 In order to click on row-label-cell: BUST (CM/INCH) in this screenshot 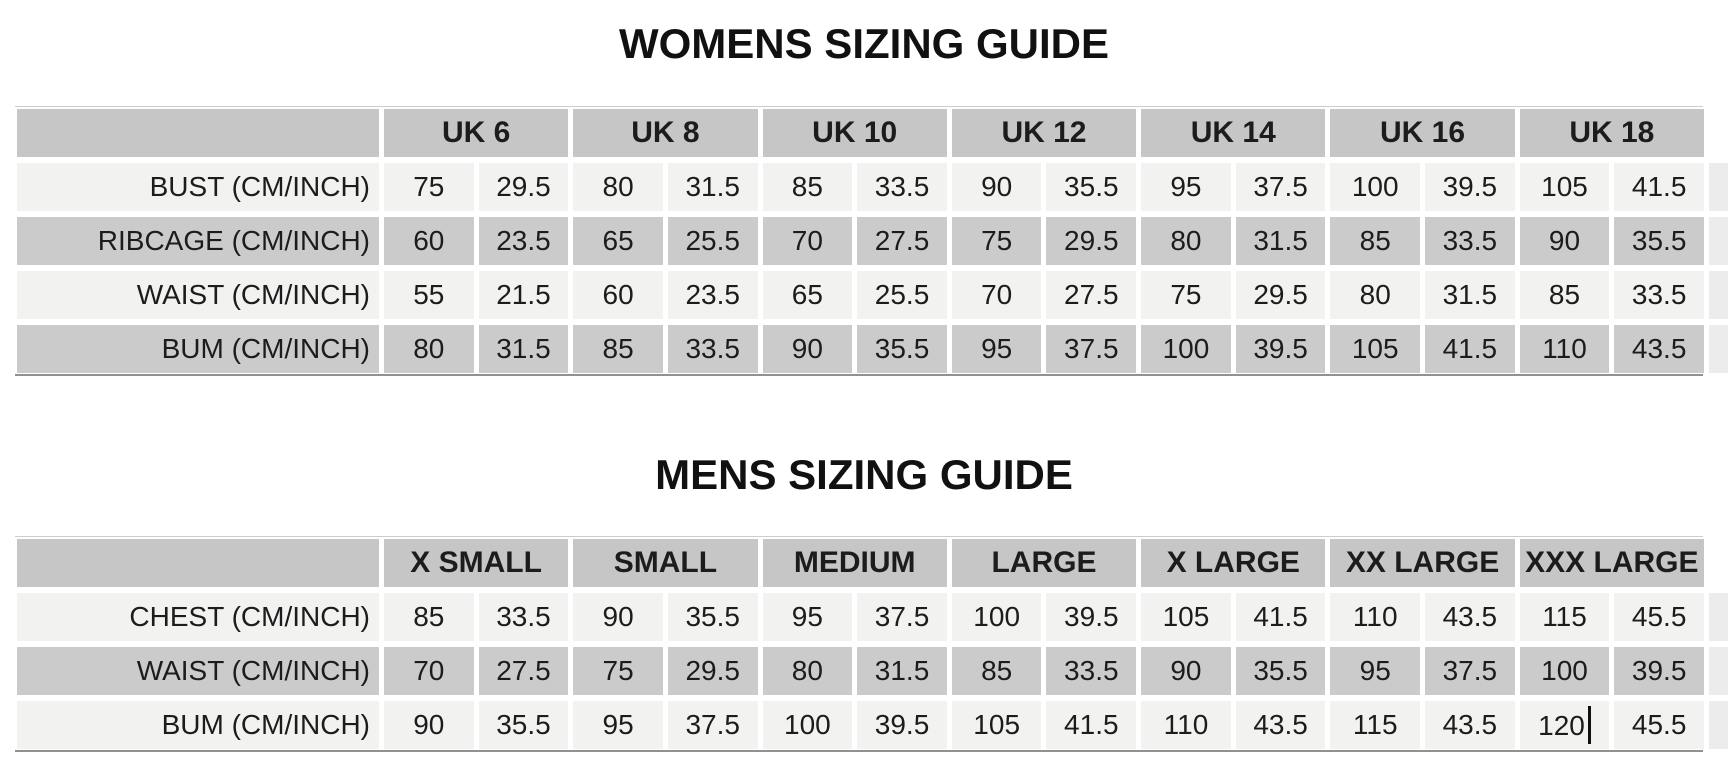, I will do `click(198, 186)`.